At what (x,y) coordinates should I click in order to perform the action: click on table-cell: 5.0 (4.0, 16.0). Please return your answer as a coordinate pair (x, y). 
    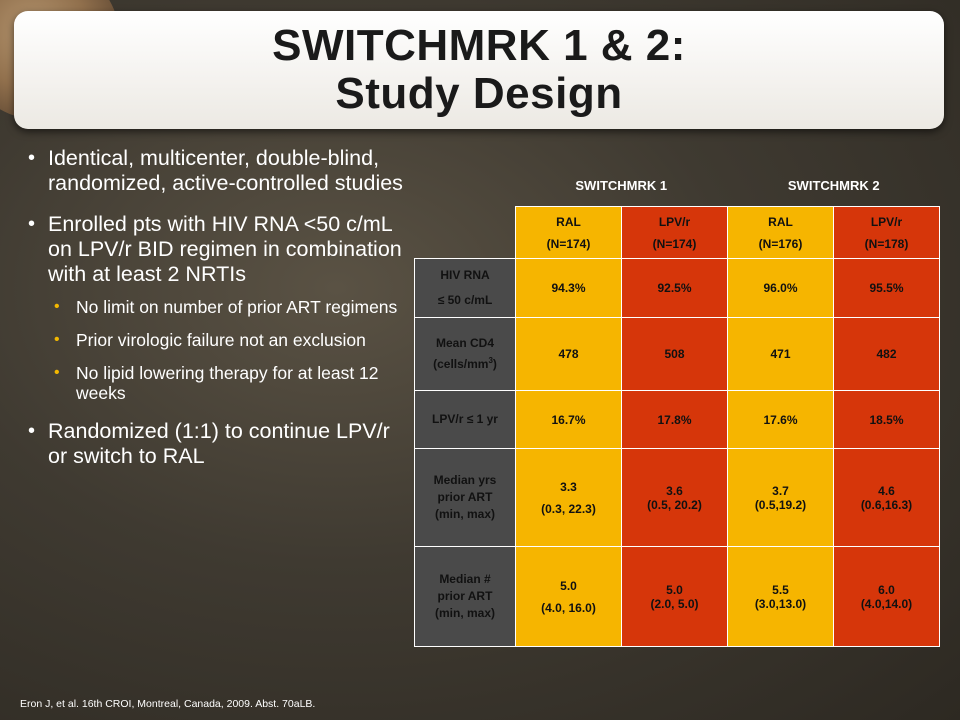
    Looking at the image, I should click on (568, 596).